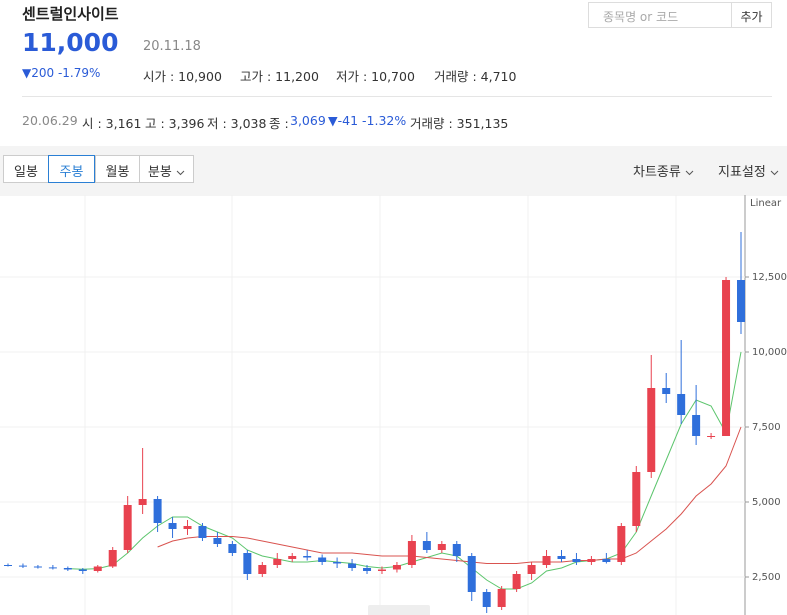 Image resolution: width=787 pixels, height=615 pixels. I want to click on tab: 주봉, so click(71, 169).